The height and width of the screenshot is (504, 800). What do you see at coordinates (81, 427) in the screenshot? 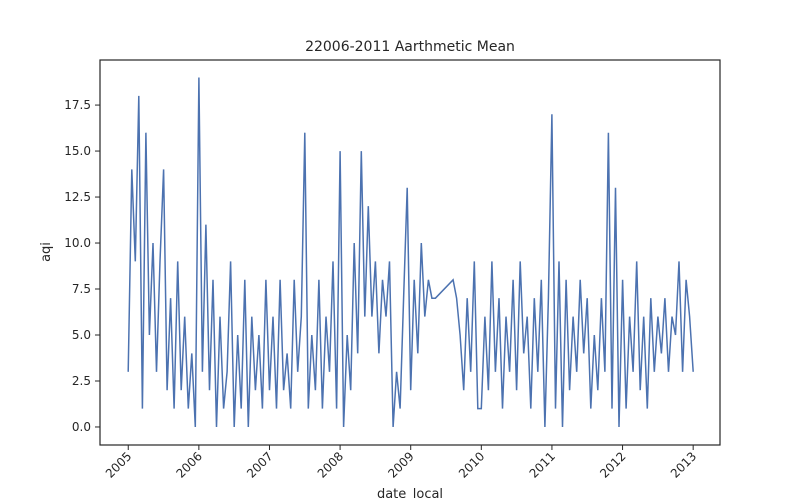
I see `y-tick-label: 0.0` at bounding box center [81, 427].